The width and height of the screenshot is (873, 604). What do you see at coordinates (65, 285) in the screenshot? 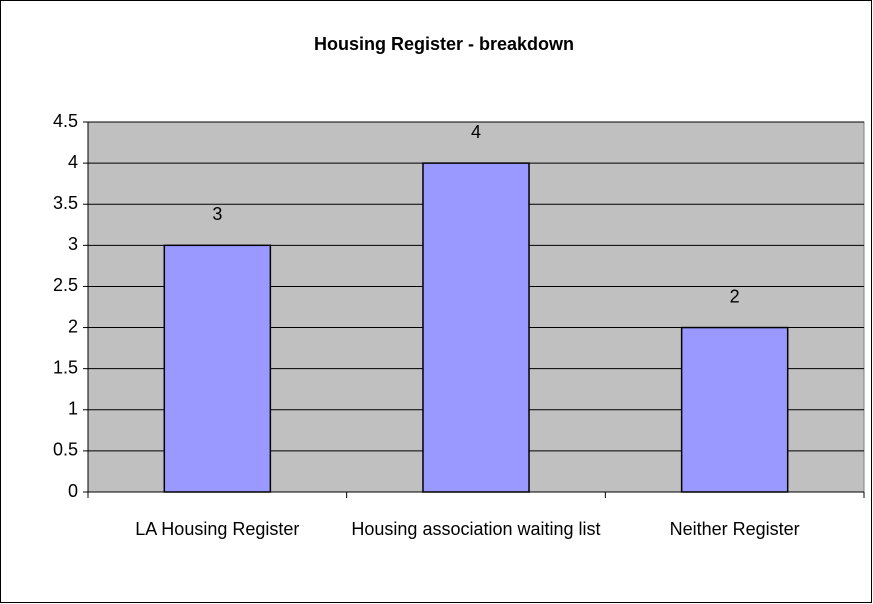
I see `y-tick-label: 2.5` at bounding box center [65, 285].